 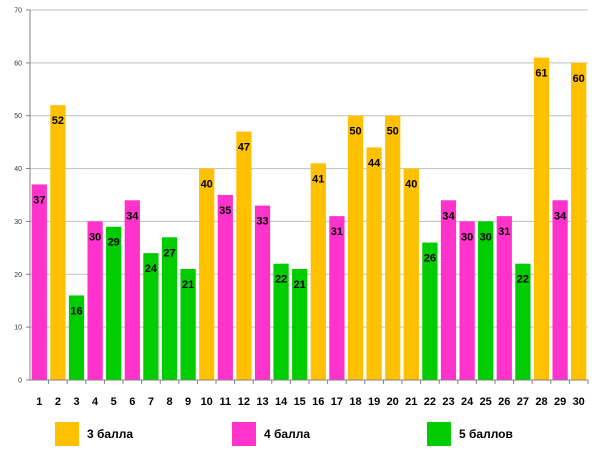 I want to click on x-tick-label: 11, so click(x=225, y=402).